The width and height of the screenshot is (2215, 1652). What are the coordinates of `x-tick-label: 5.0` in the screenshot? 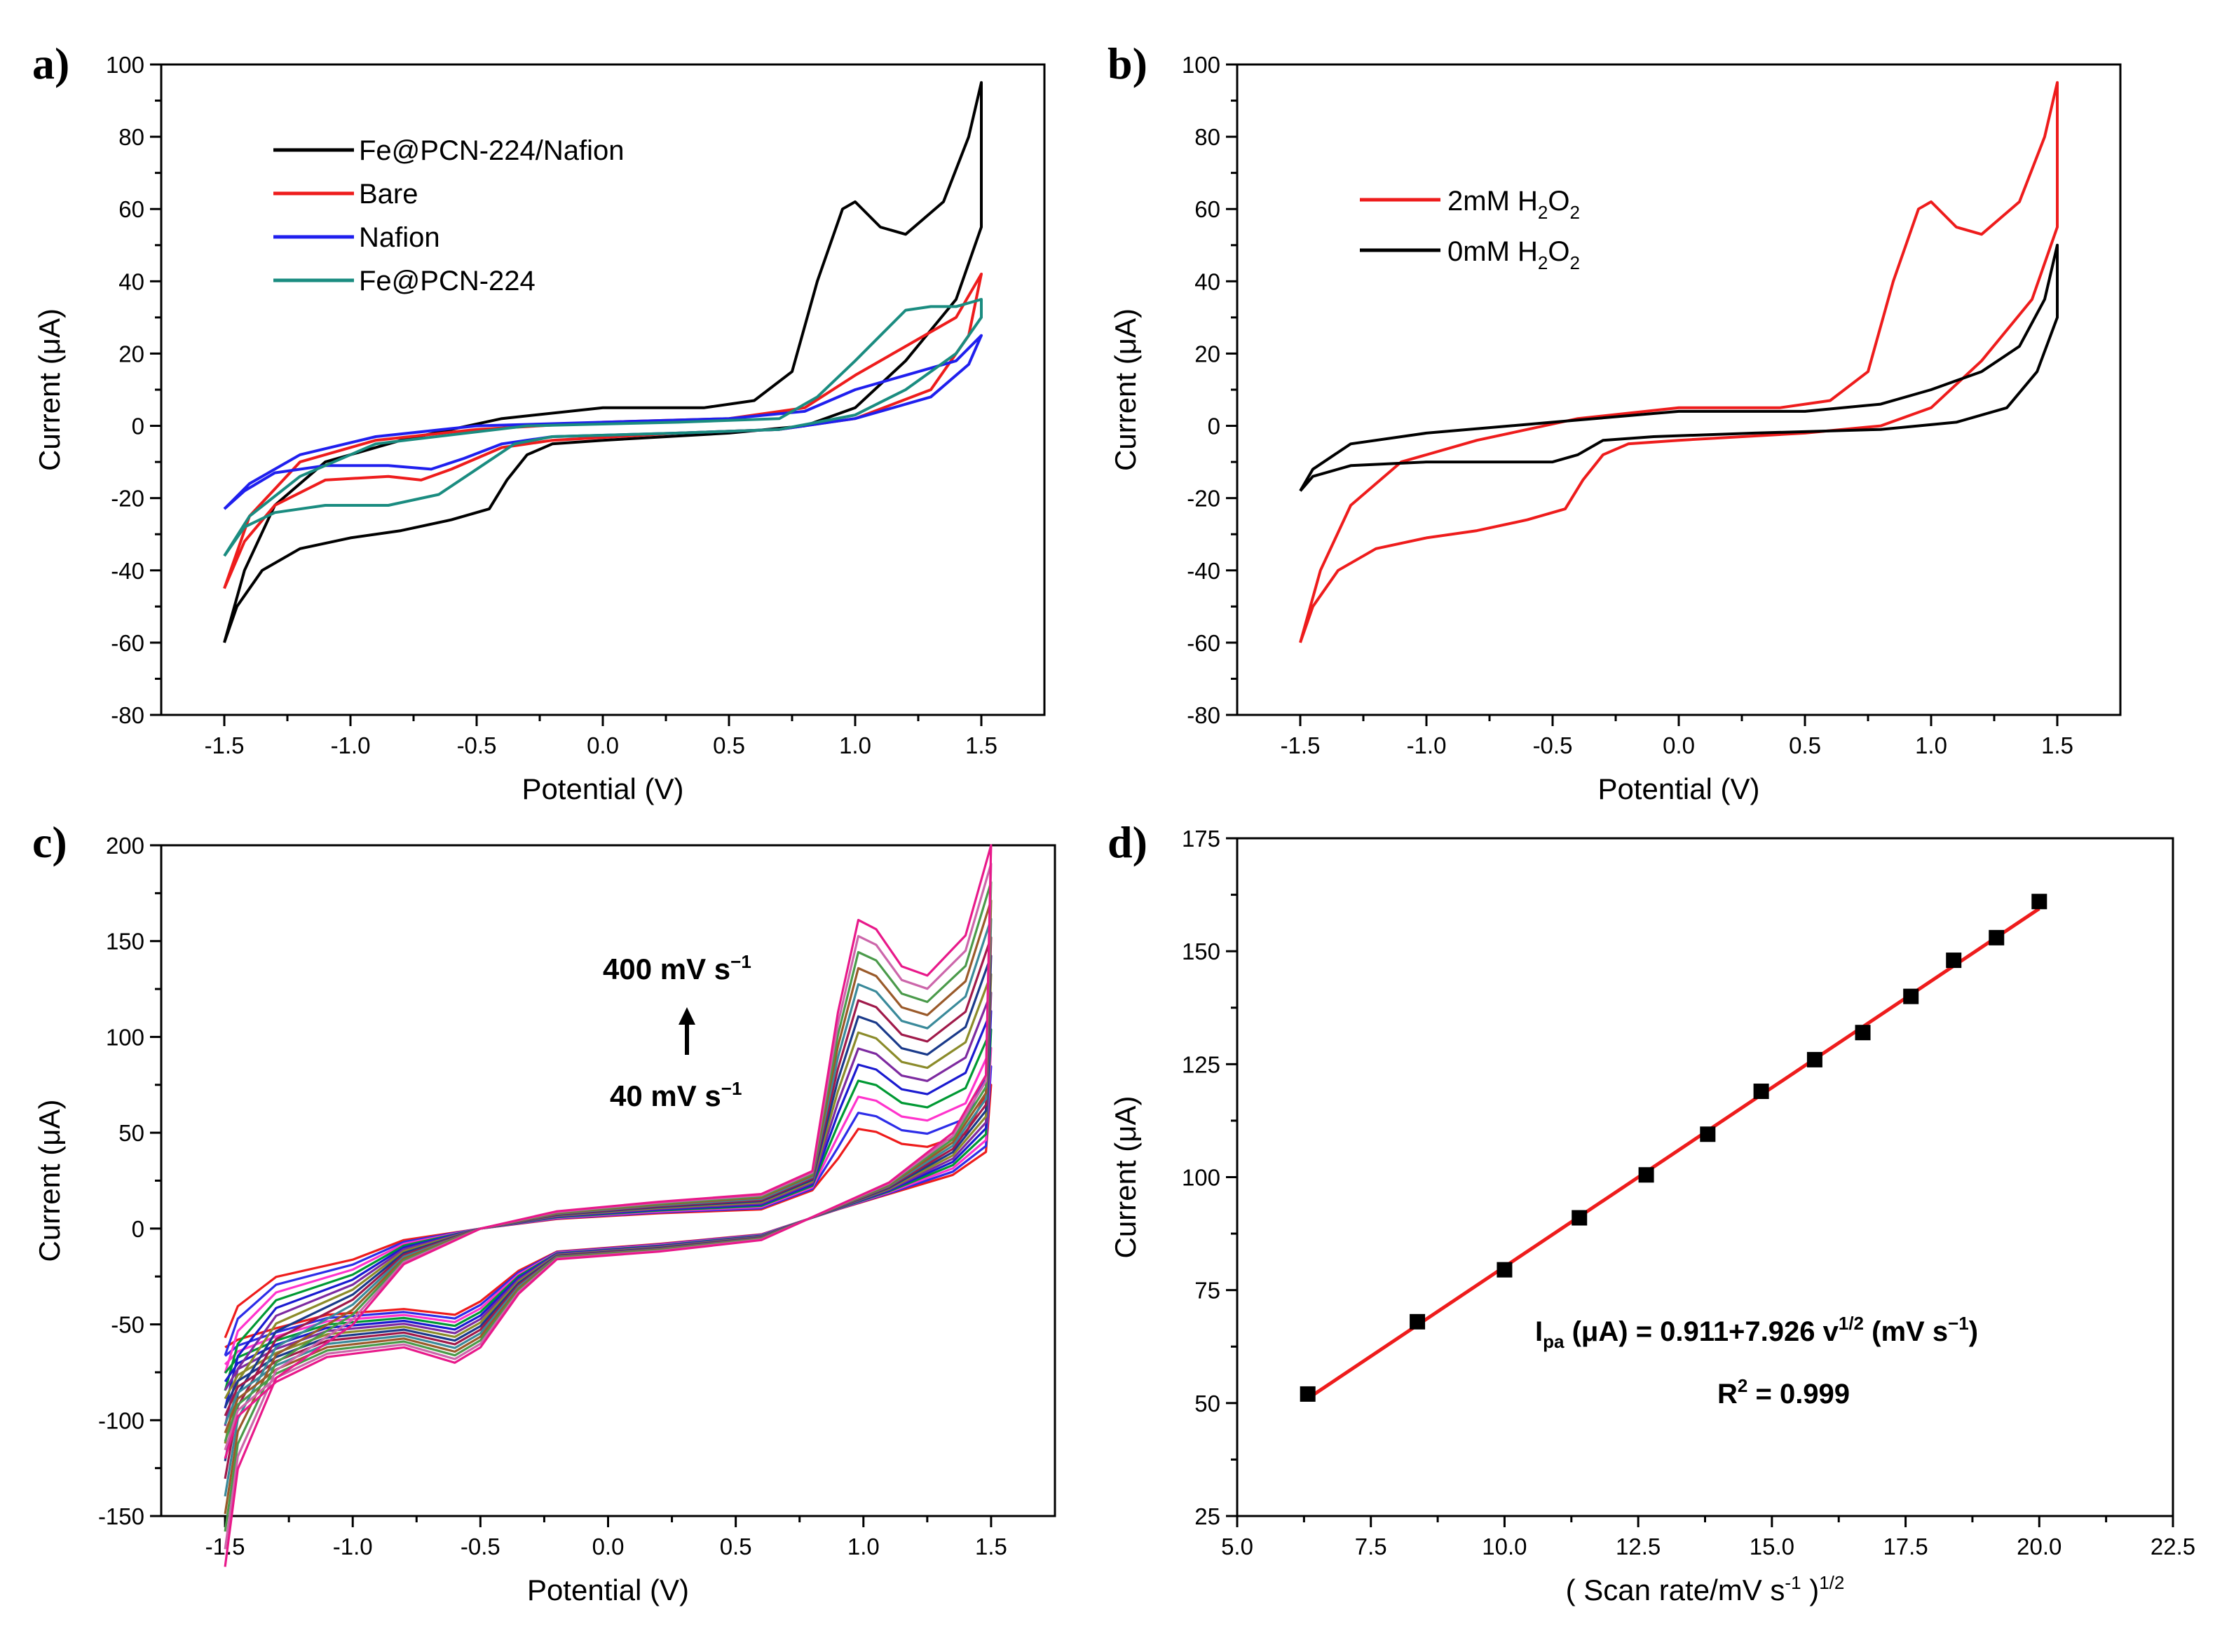 It's located at (1237, 1546).